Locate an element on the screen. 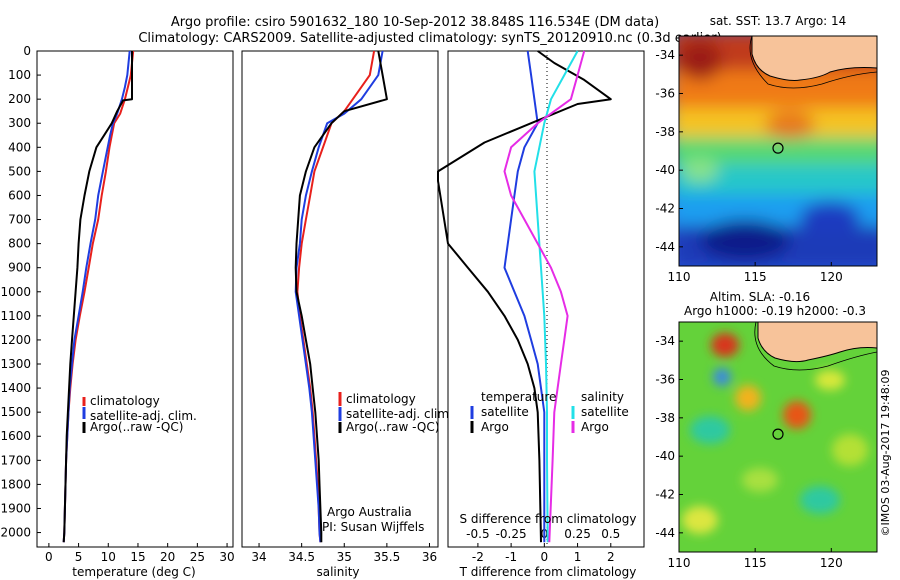 The image size is (900, 580). depth-tick-label: 1900 is located at coordinates (15, 508).